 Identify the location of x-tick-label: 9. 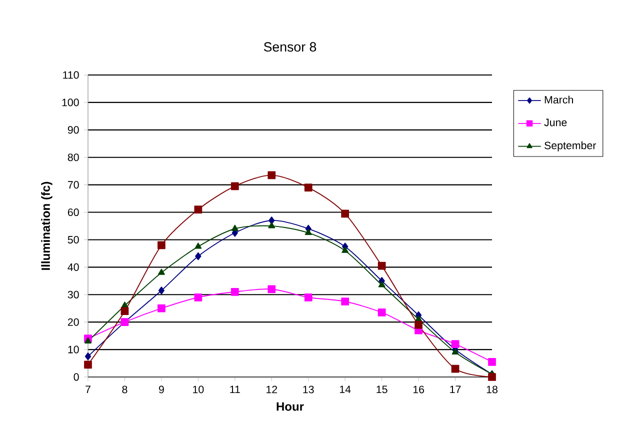
(161, 390).